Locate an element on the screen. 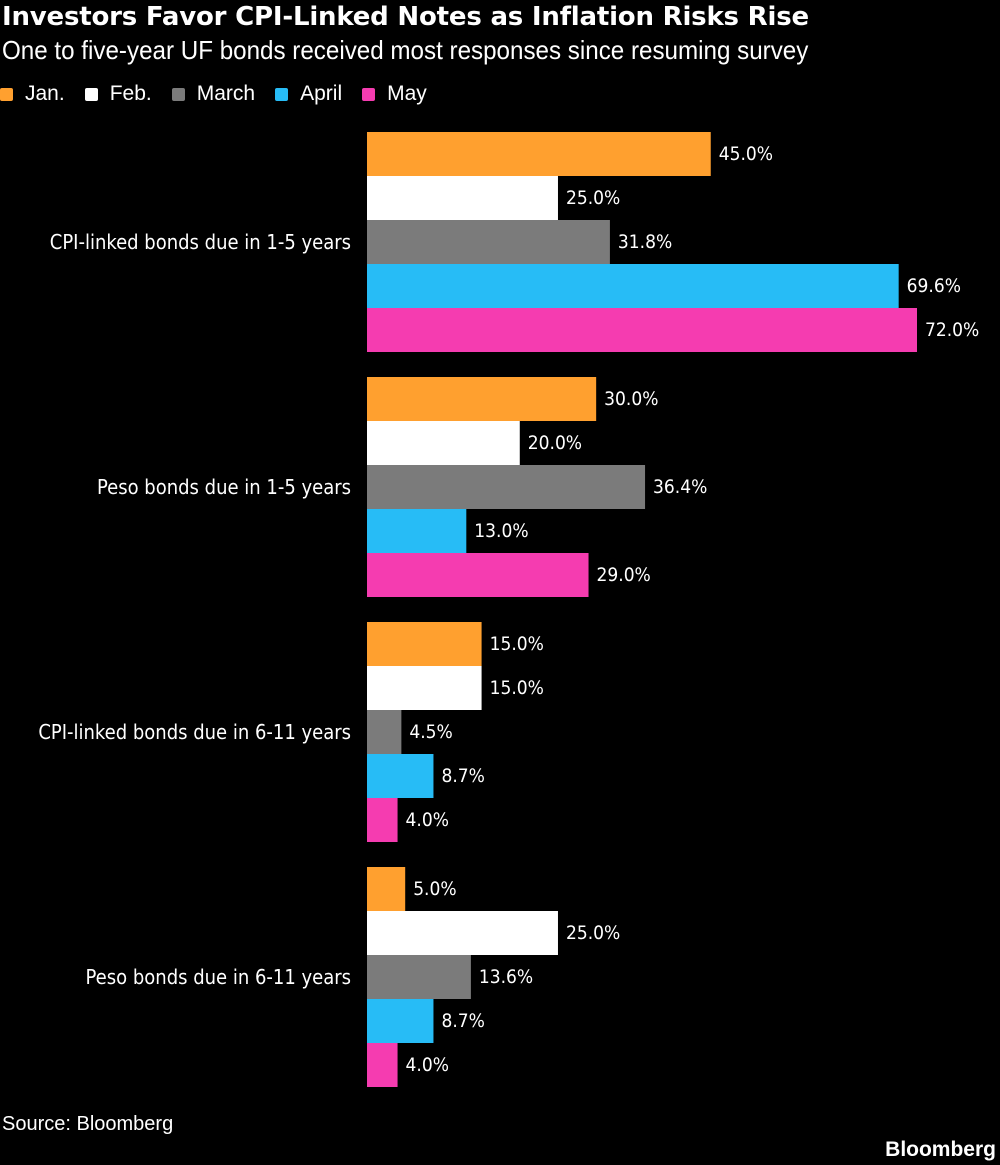 Image resolution: width=1000 pixels, height=1165 pixels. bar-value-label: 13.0% is located at coordinates (501, 531).